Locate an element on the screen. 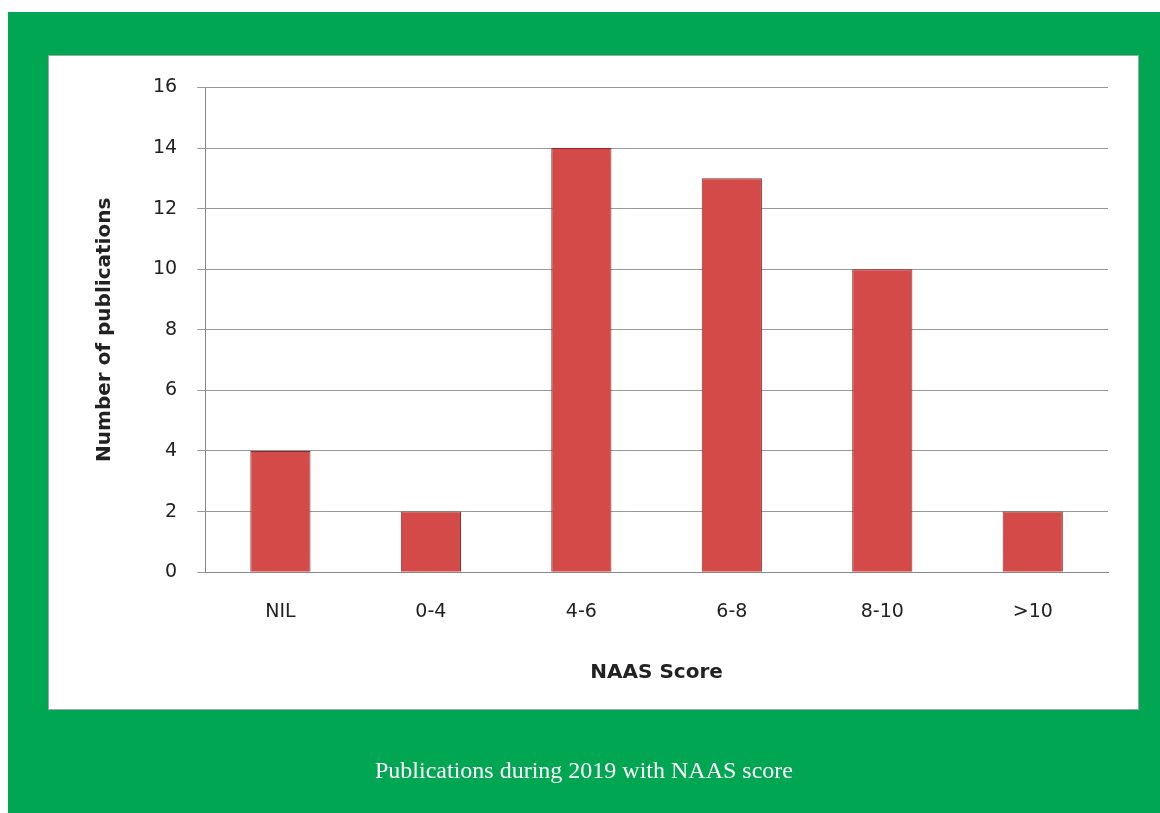 Image resolution: width=1160 pixels, height=813 pixels. y-tick-label: 12 is located at coordinates (165, 206).